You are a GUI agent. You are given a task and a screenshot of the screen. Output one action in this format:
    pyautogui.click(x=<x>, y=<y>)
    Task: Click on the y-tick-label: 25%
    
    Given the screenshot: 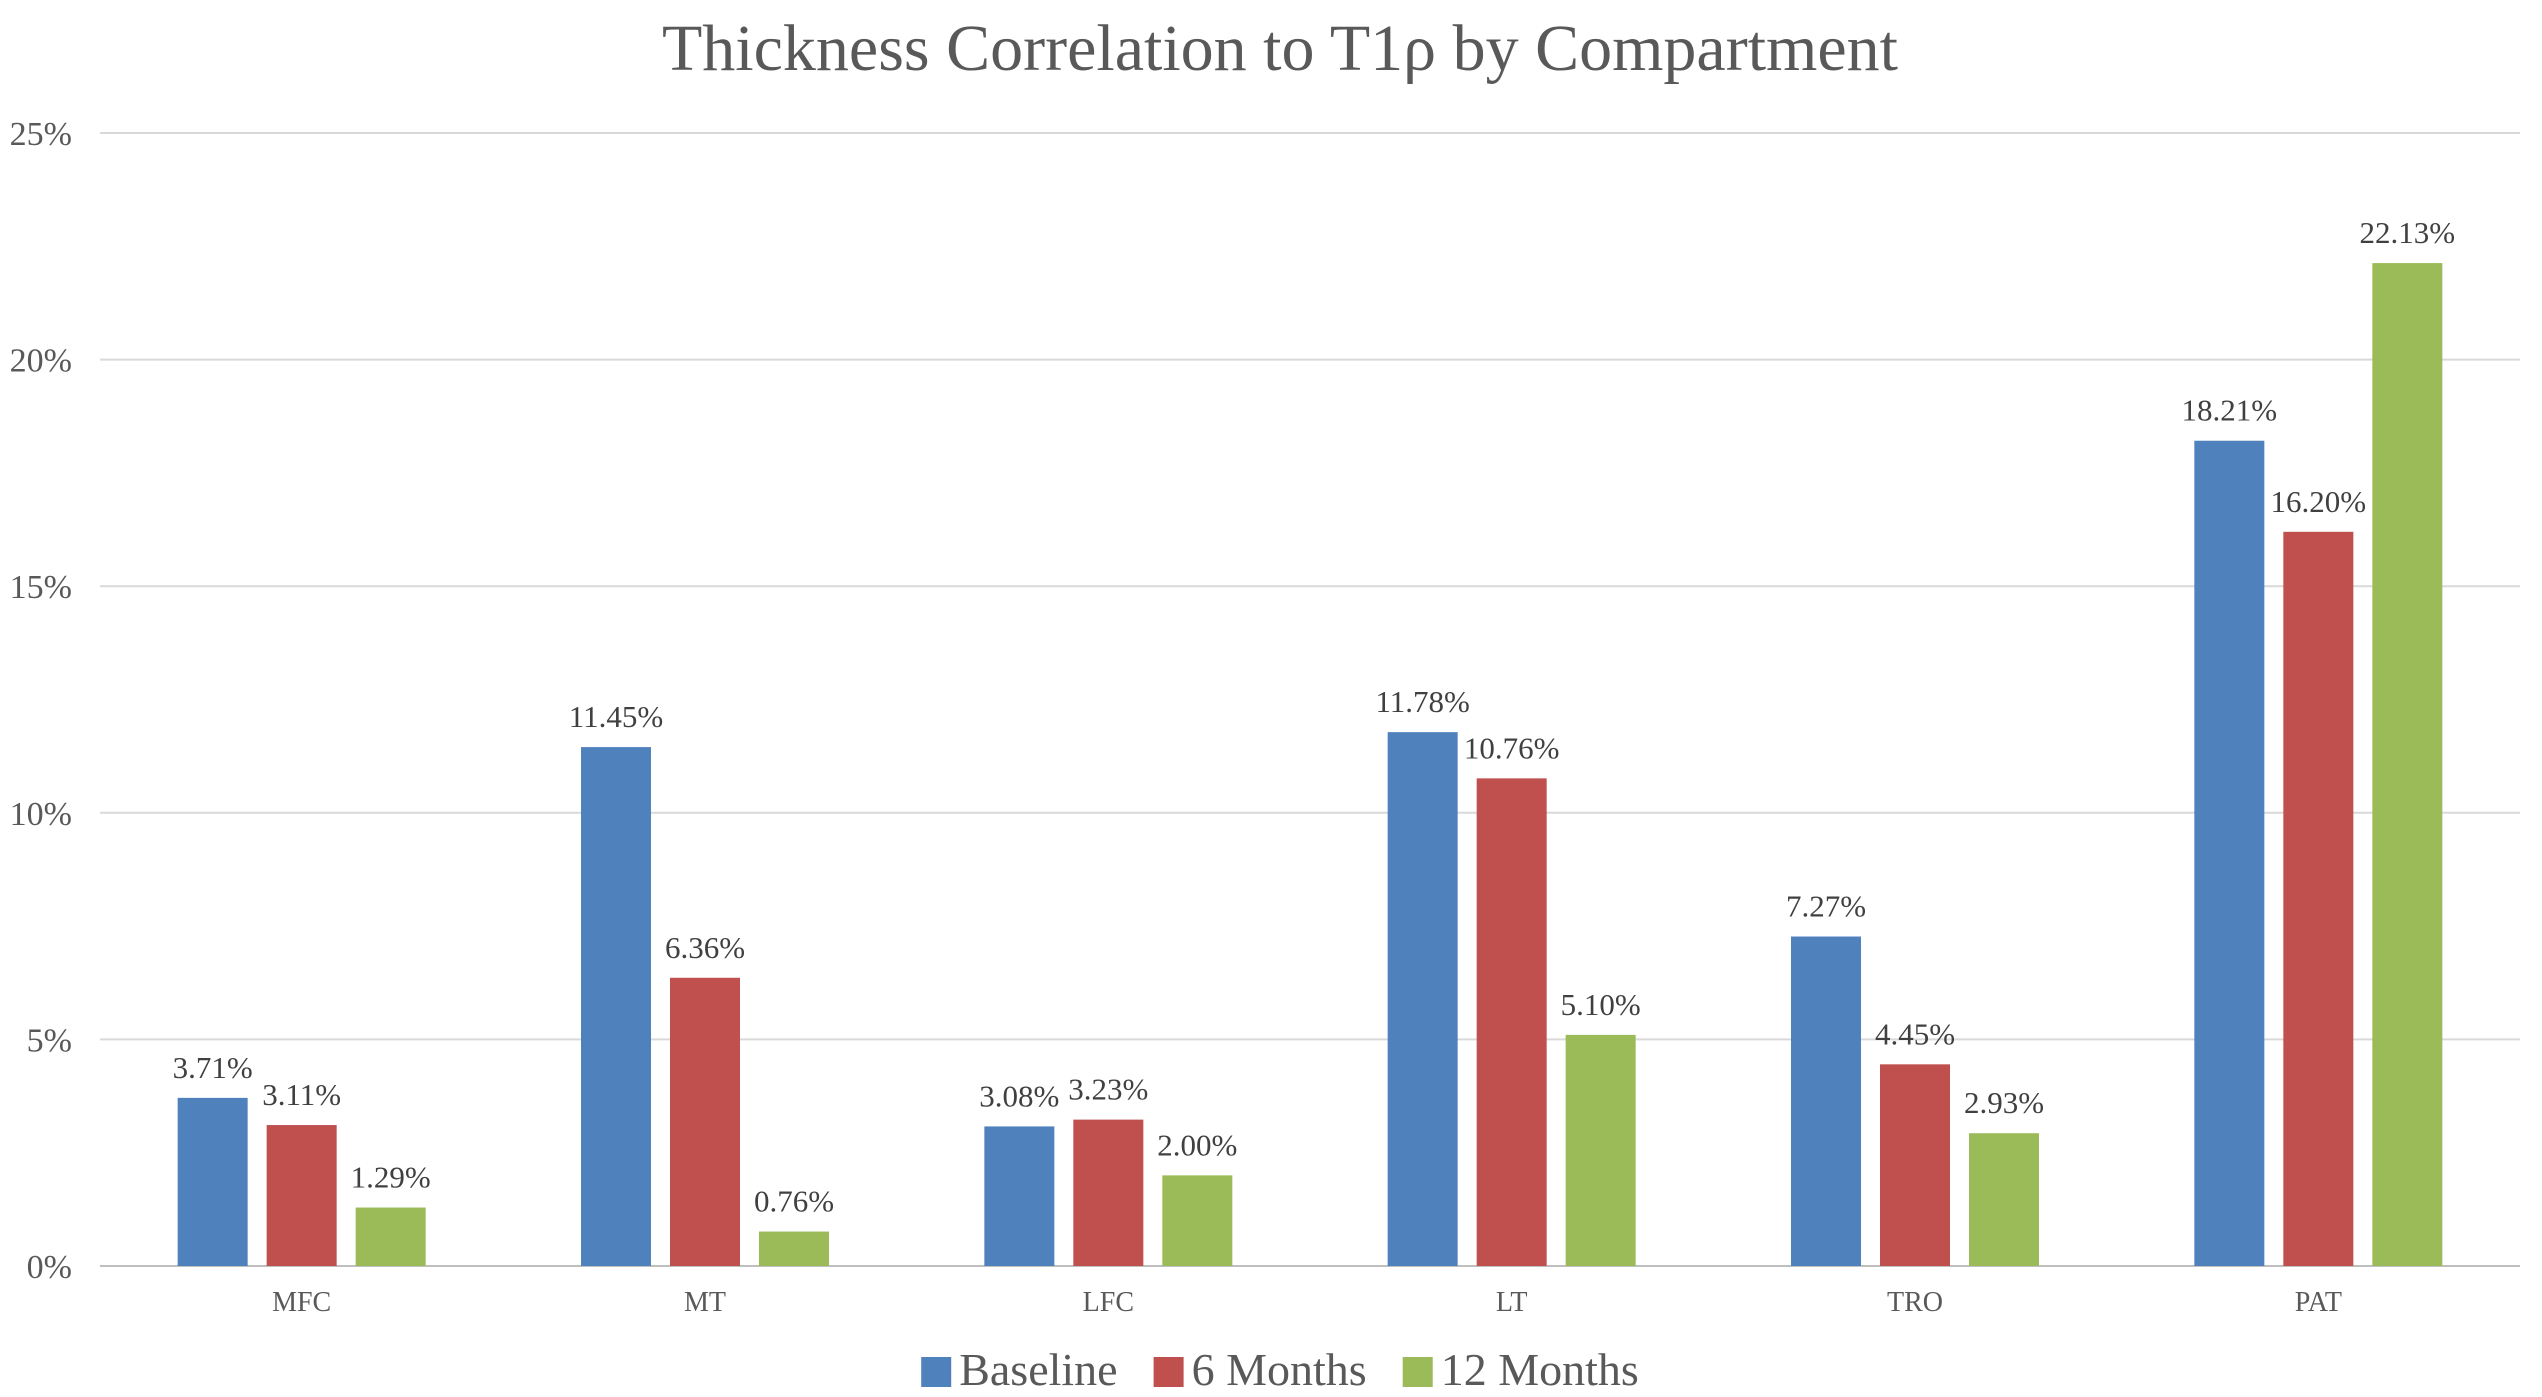 What is the action you would take?
    pyautogui.click(x=41, y=134)
    